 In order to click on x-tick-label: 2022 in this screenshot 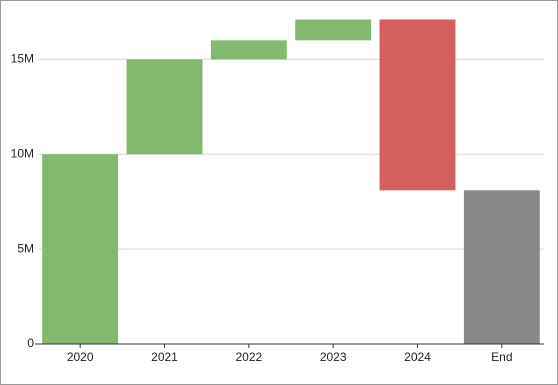, I will do `click(248, 357)`.